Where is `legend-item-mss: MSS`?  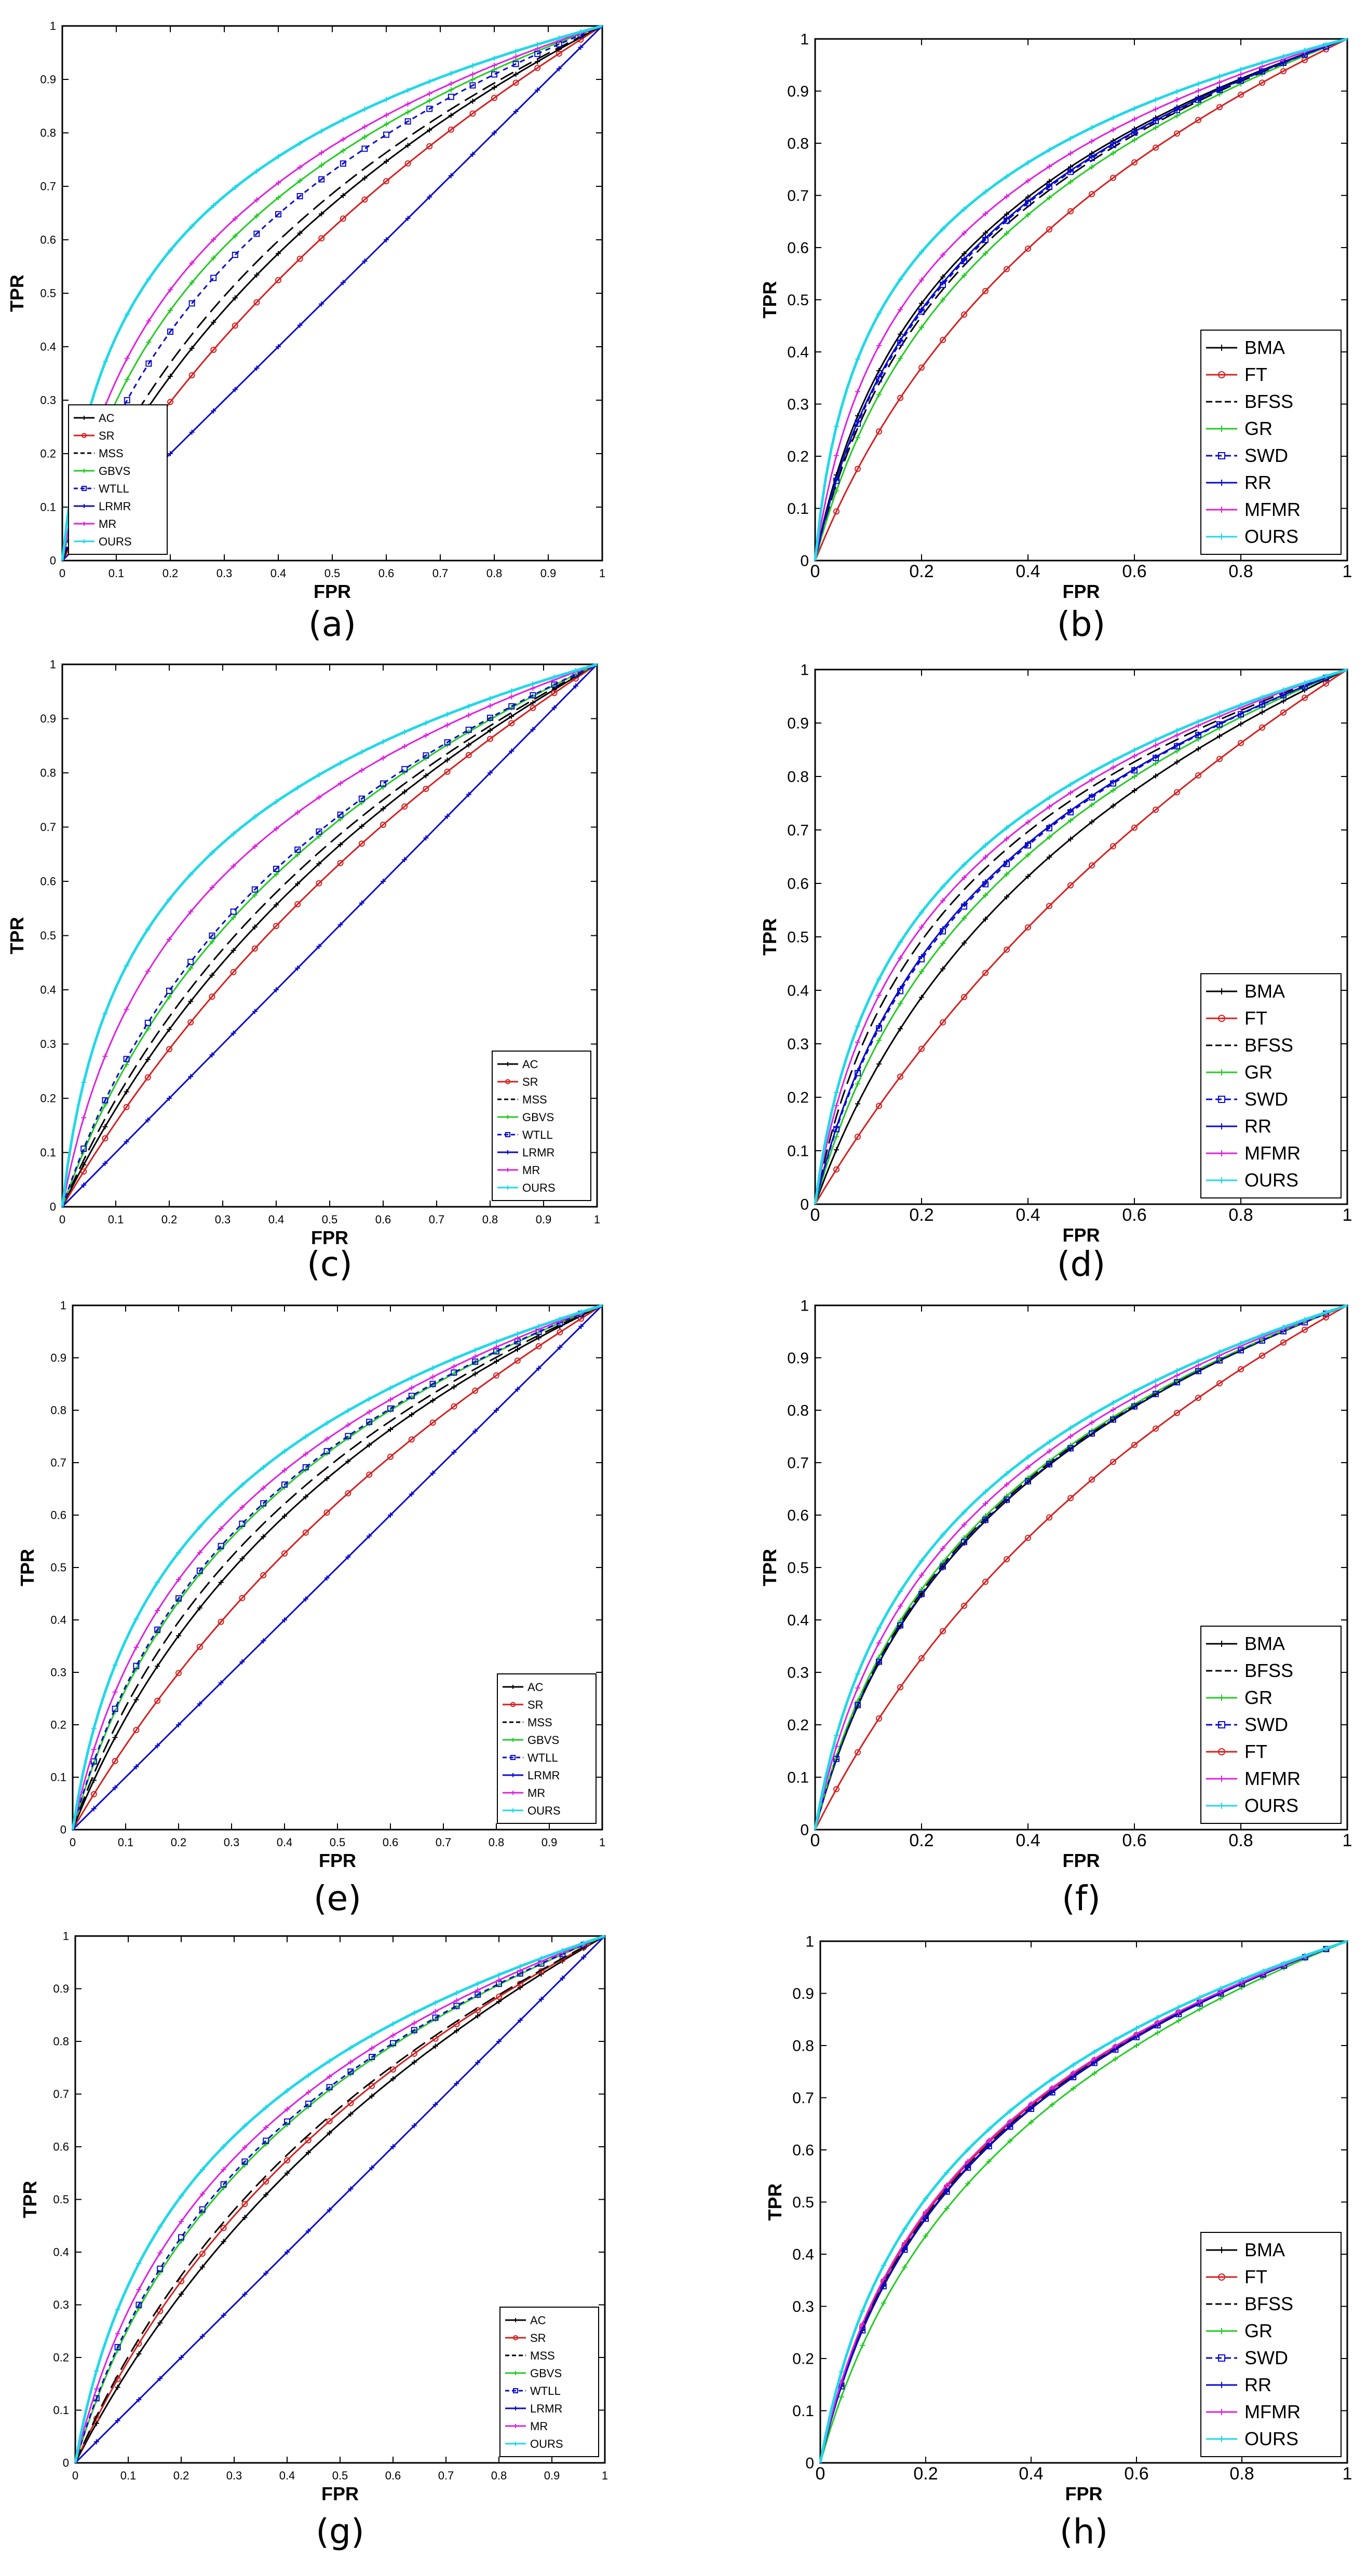 legend-item-mss: MSS is located at coordinates (530, 2355).